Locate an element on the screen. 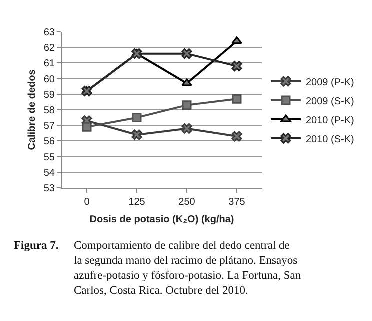 The width and height of the screenshot is (372, 321). y-tick-label: 58 is located at coordinates (50, 111).